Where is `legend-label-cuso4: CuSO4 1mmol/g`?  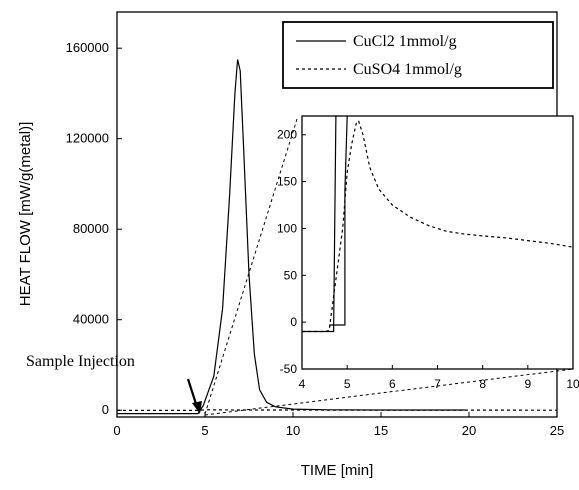
legend-label-cuso4: CuSO4 1mmol/g is located at coordinates (407, 69).